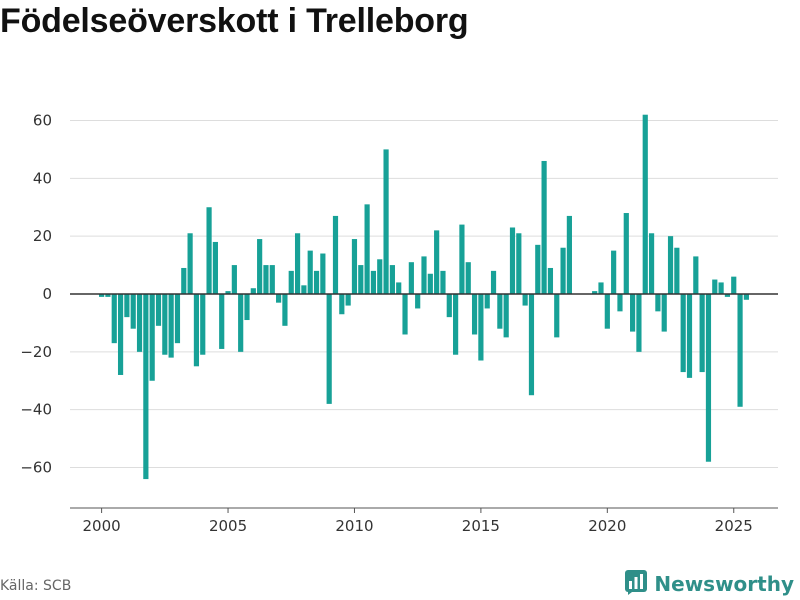  I want to click on x-tick-label: 2005, so click(228, 526).